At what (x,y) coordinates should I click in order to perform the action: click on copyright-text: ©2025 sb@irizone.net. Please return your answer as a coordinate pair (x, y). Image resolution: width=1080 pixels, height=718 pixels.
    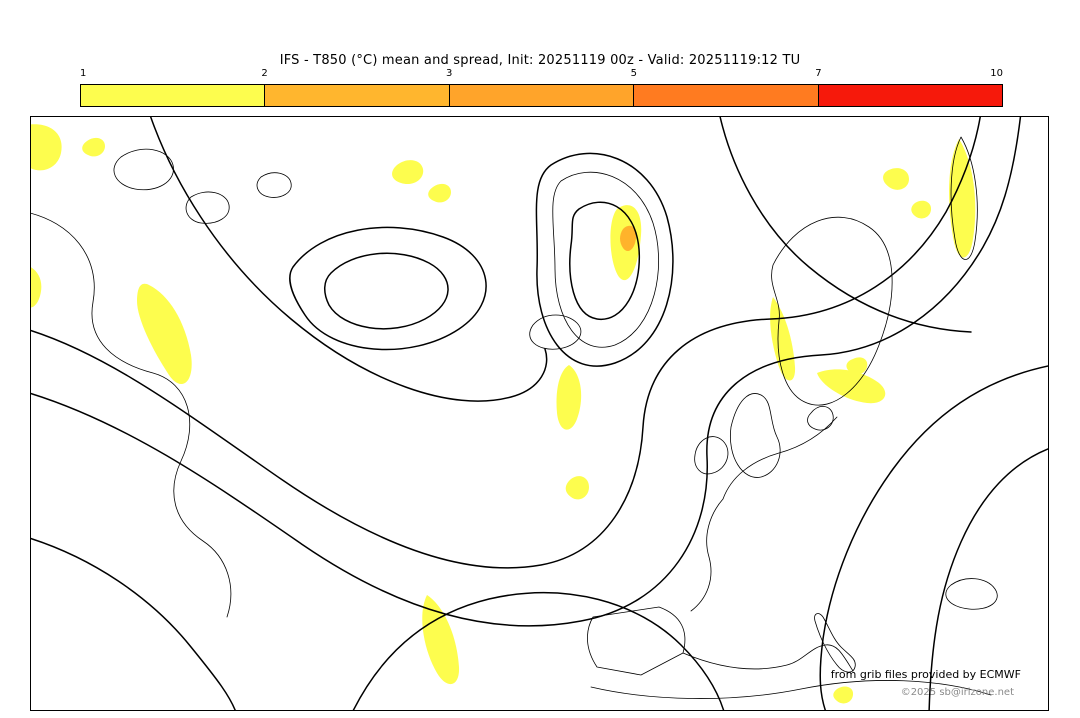
    Looking at the image, I should click on (957, 692).